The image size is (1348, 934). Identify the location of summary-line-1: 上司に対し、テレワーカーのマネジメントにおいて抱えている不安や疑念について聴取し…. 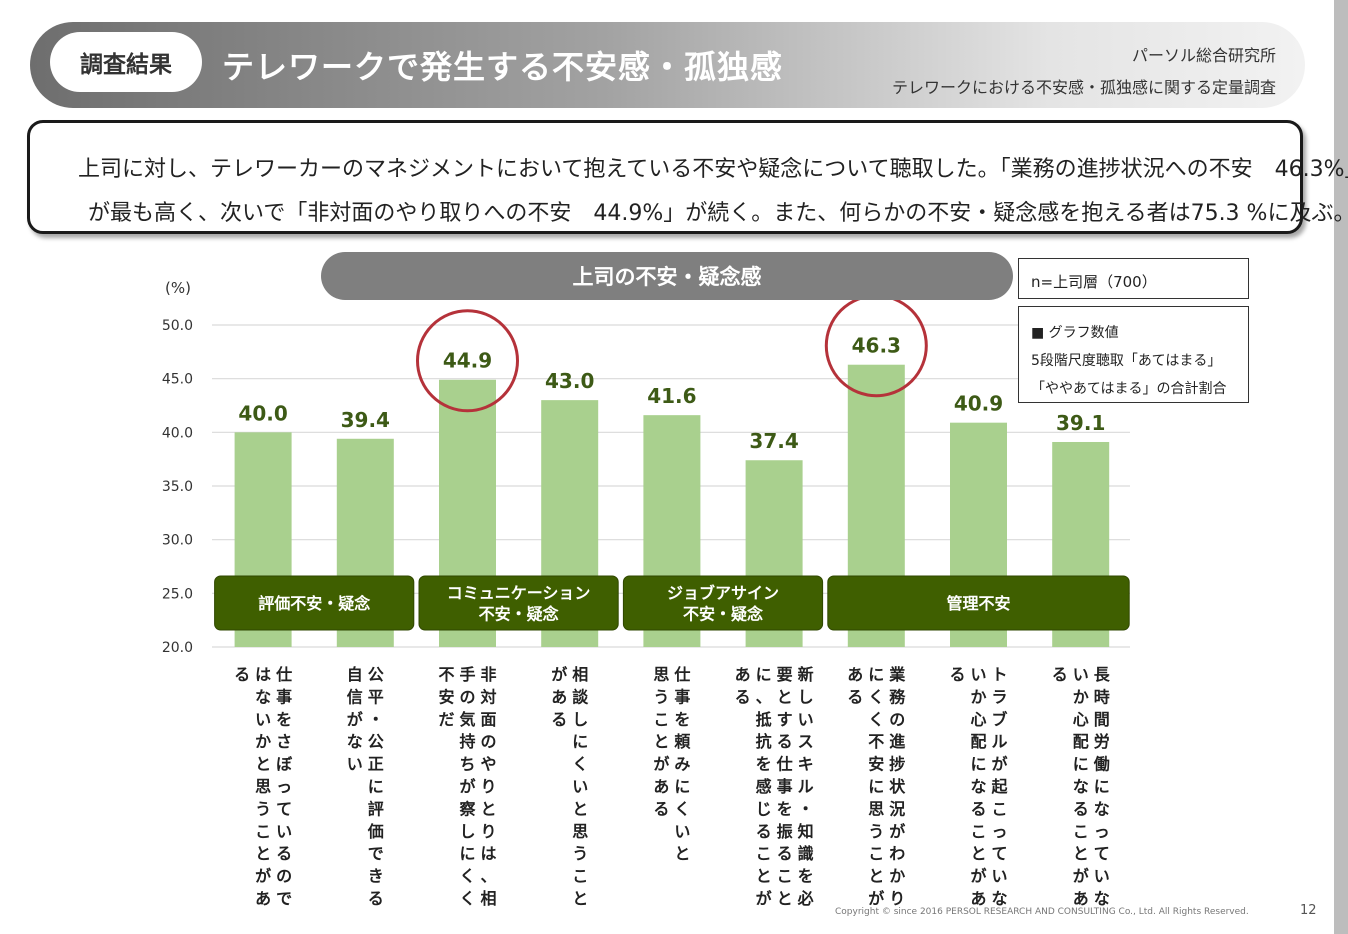
(713, 169).